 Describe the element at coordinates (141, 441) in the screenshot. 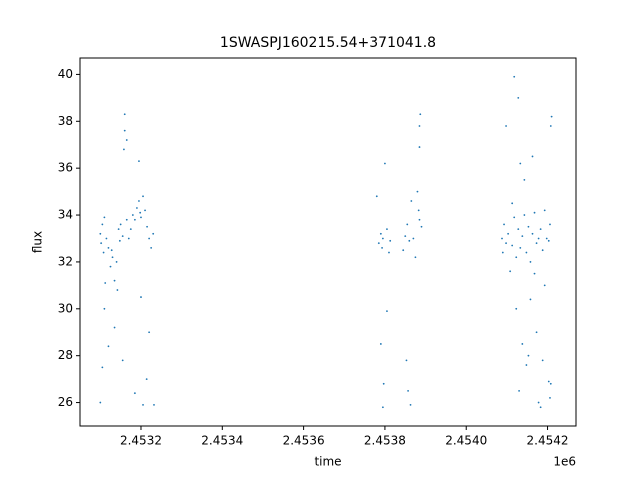

I see `x-tick-label: 2.4532` at that location.